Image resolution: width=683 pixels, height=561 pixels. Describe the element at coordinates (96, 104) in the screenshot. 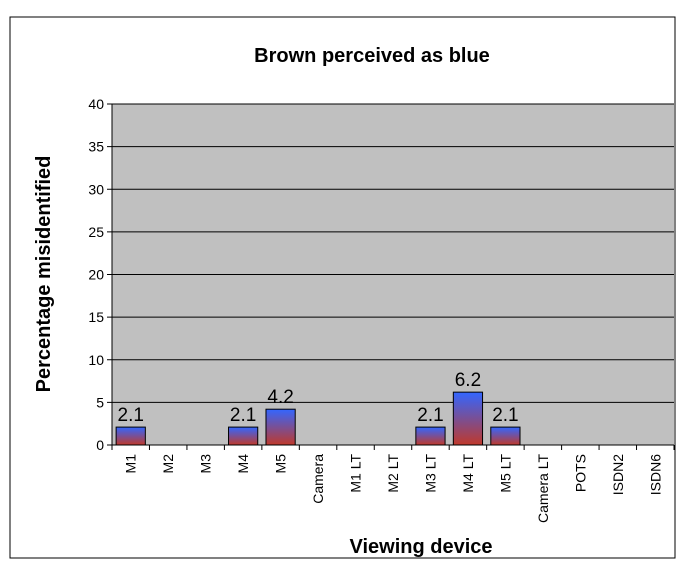

I see `y-tick-label: 40` at that location.